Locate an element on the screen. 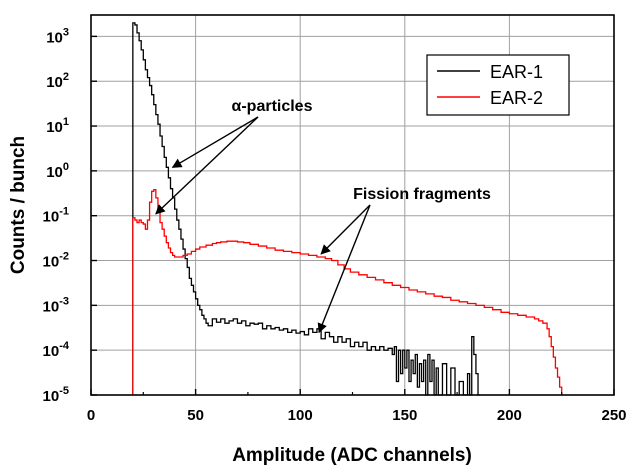 The width and height of the screenshot is (631, 469). y-tick-label: 10⁰ is located at coordinates (57, 171).